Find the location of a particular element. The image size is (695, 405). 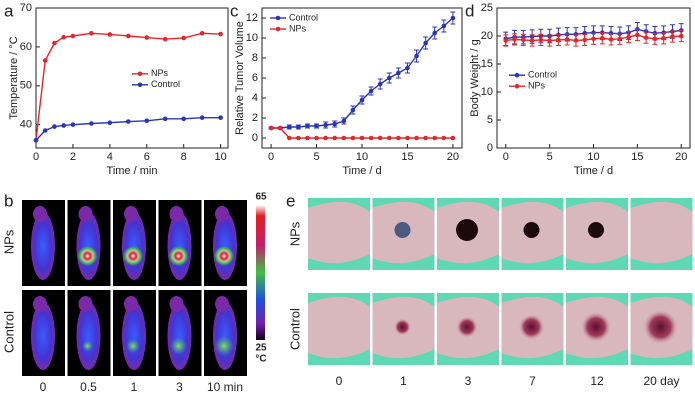

row-label: Control is located at coordinates (8, 332).